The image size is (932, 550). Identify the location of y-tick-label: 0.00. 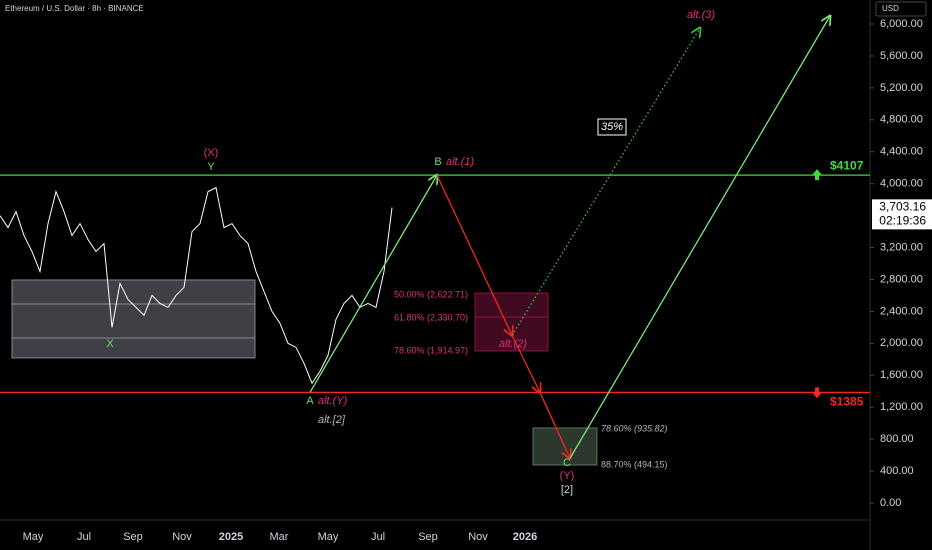
(890, 503).